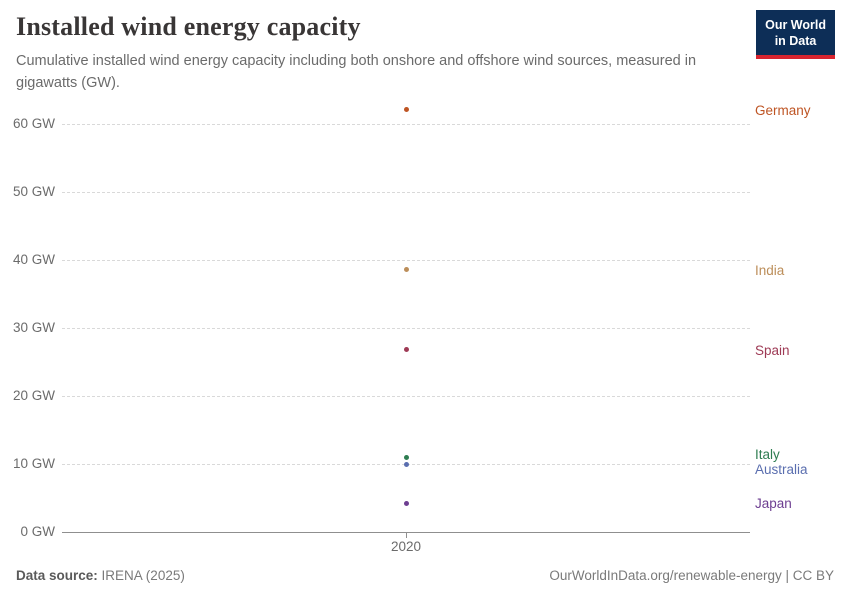 The height and width of the screenshot is (600, 850). What do you see at coordinates (33, 123) in the screenshot?
I see `y-axis-tick-label: 60 GW` at bounding box center [33, 123].